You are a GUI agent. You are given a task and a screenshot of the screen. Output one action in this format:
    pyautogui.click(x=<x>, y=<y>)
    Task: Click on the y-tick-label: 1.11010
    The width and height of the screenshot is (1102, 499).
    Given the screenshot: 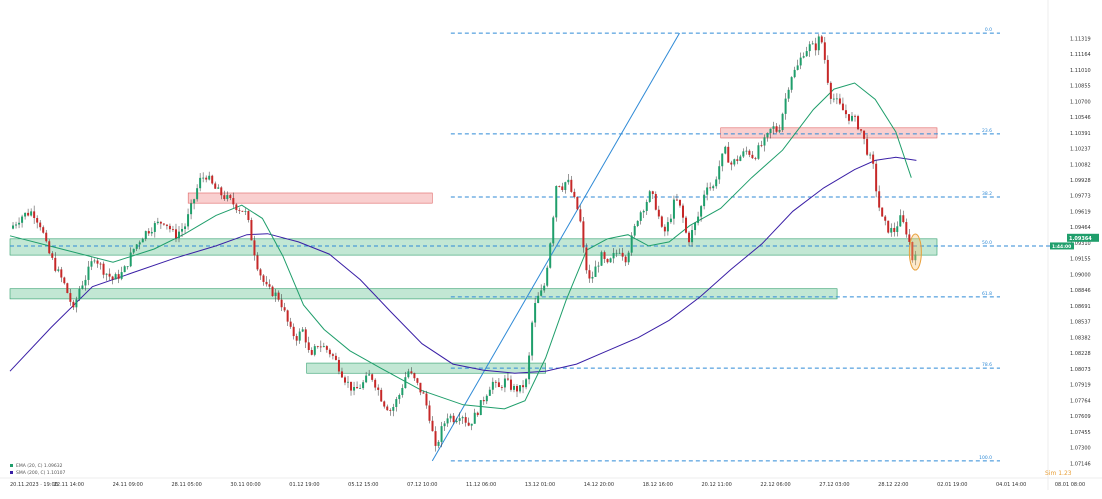 What is the action you would take?
    pyautogui.click(x=1080, y=71)
    